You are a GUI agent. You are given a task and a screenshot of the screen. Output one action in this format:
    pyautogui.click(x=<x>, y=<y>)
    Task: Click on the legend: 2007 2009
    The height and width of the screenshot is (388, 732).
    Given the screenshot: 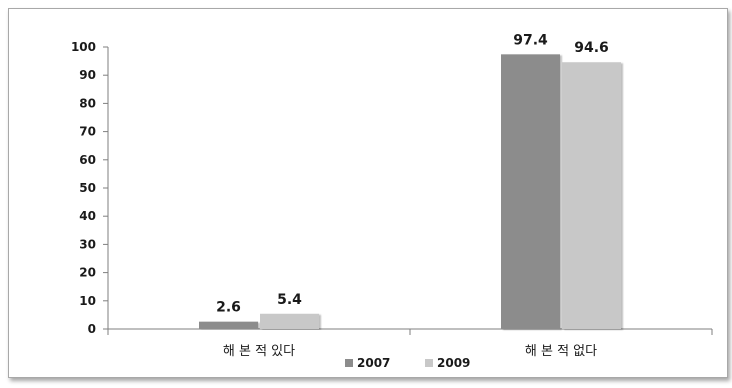 What is the action you would take?
    pyautogui.click(x=407, y=363)
    